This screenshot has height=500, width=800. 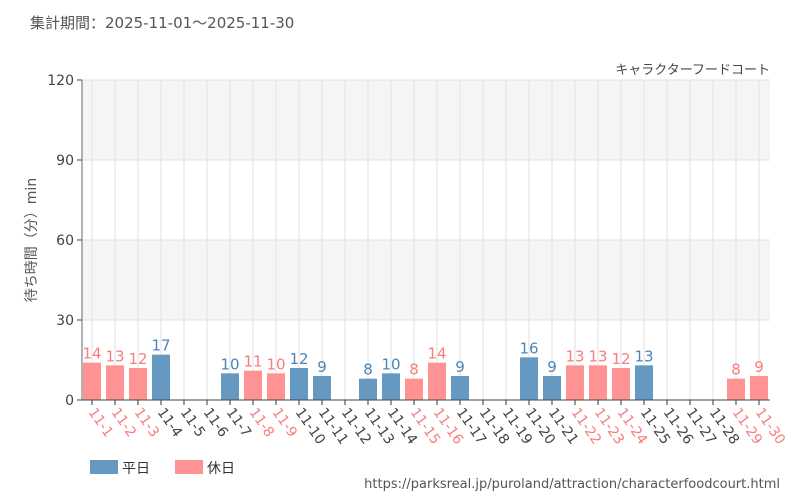 I want to click on data-label-11-30: 9, so click(x=759, y=367).